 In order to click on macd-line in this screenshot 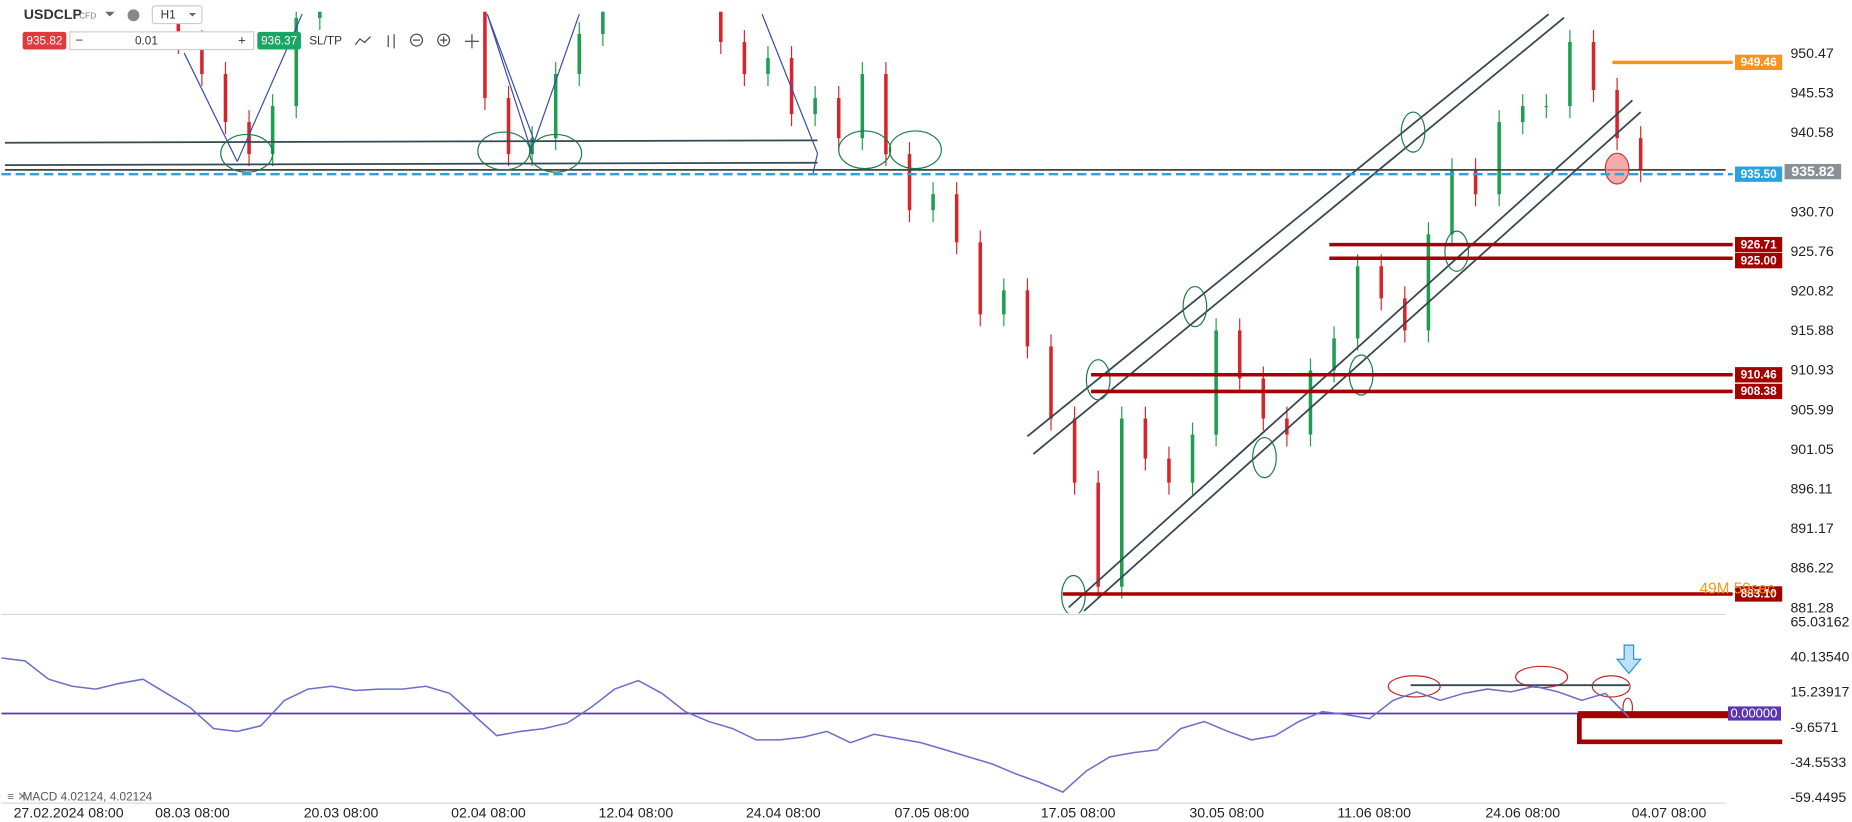, I will do `click(815, 725)`.